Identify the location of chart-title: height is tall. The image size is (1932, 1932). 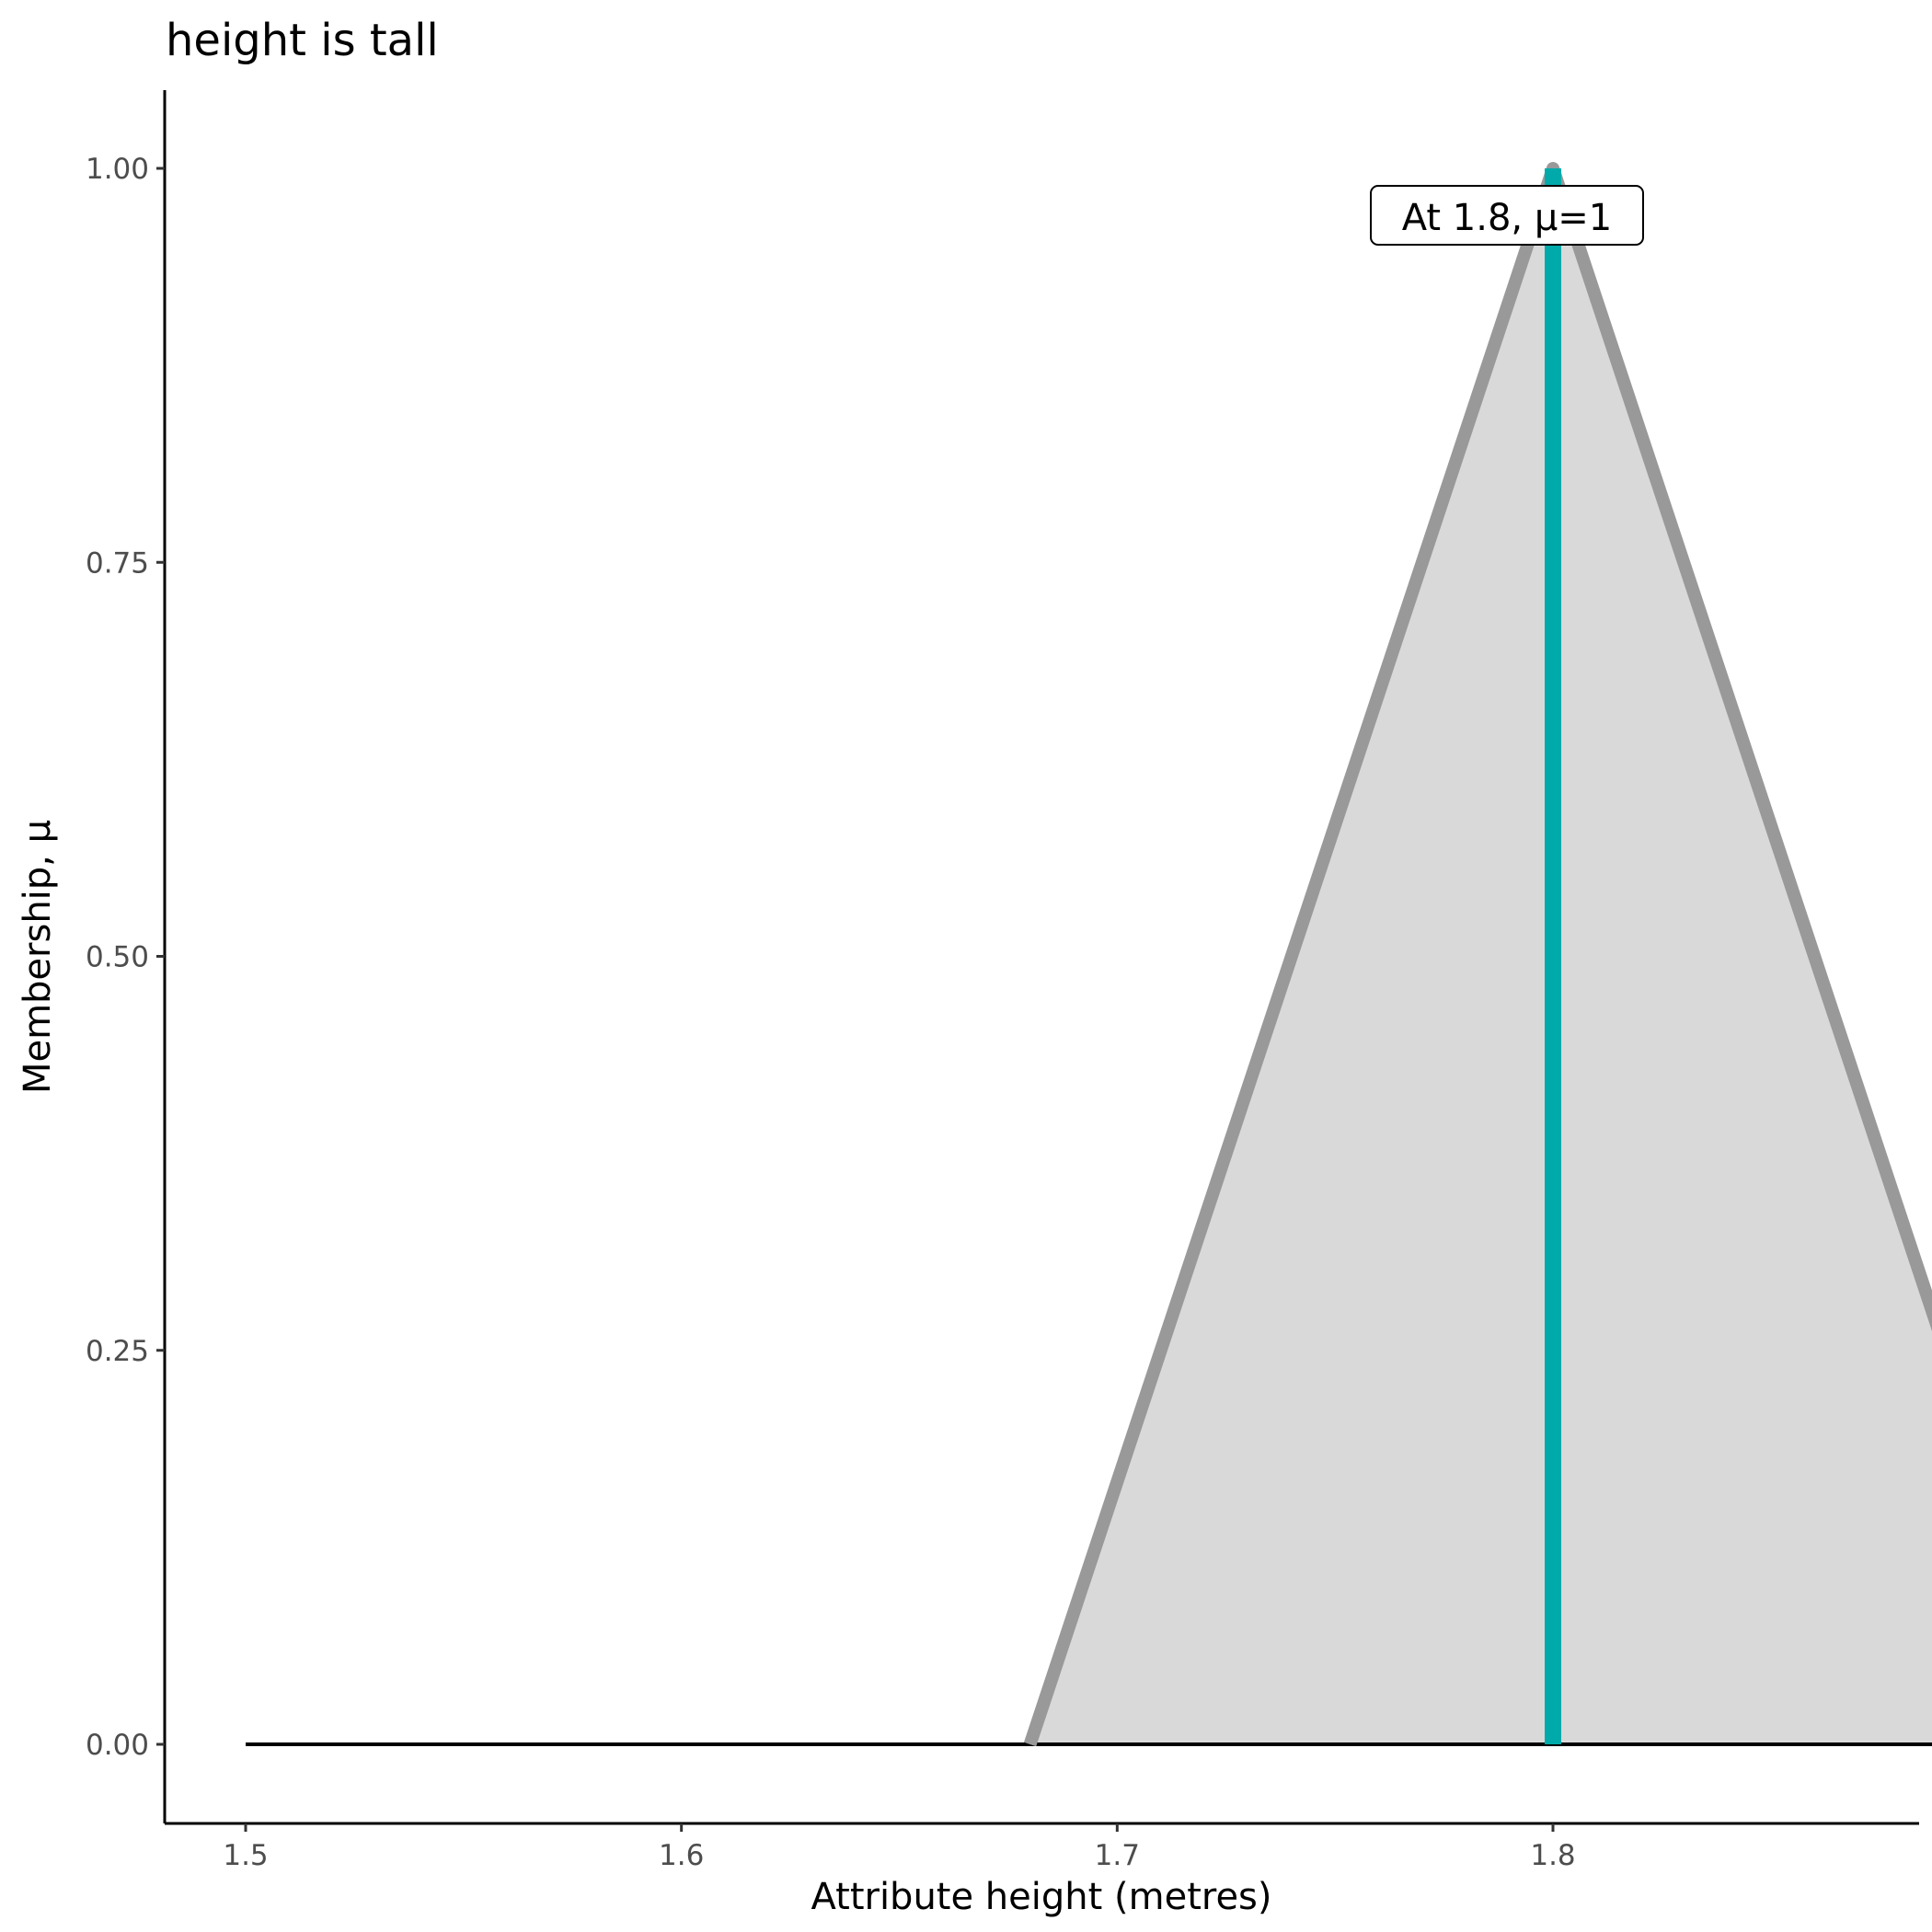
(302, 40).